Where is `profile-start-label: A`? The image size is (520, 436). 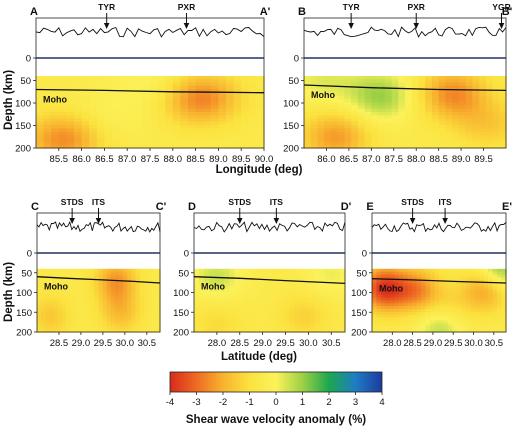
profile-start-label: A is located at coordinates (34, 12).